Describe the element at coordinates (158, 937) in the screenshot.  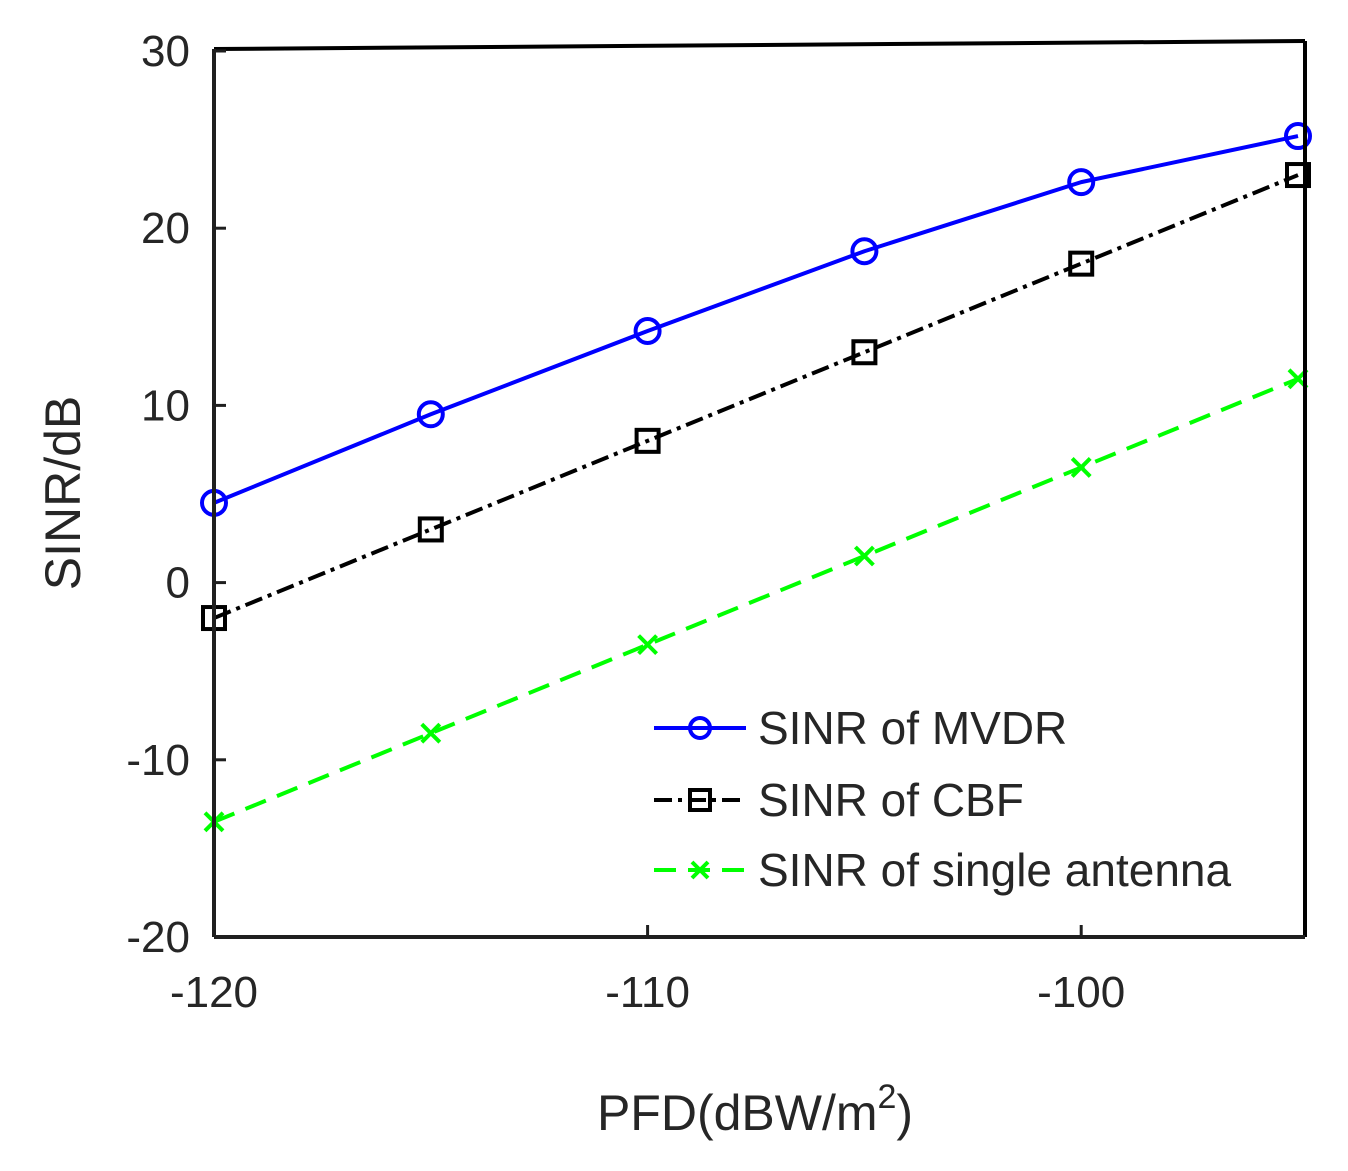
I see `y-tick-label: -20` at that location.